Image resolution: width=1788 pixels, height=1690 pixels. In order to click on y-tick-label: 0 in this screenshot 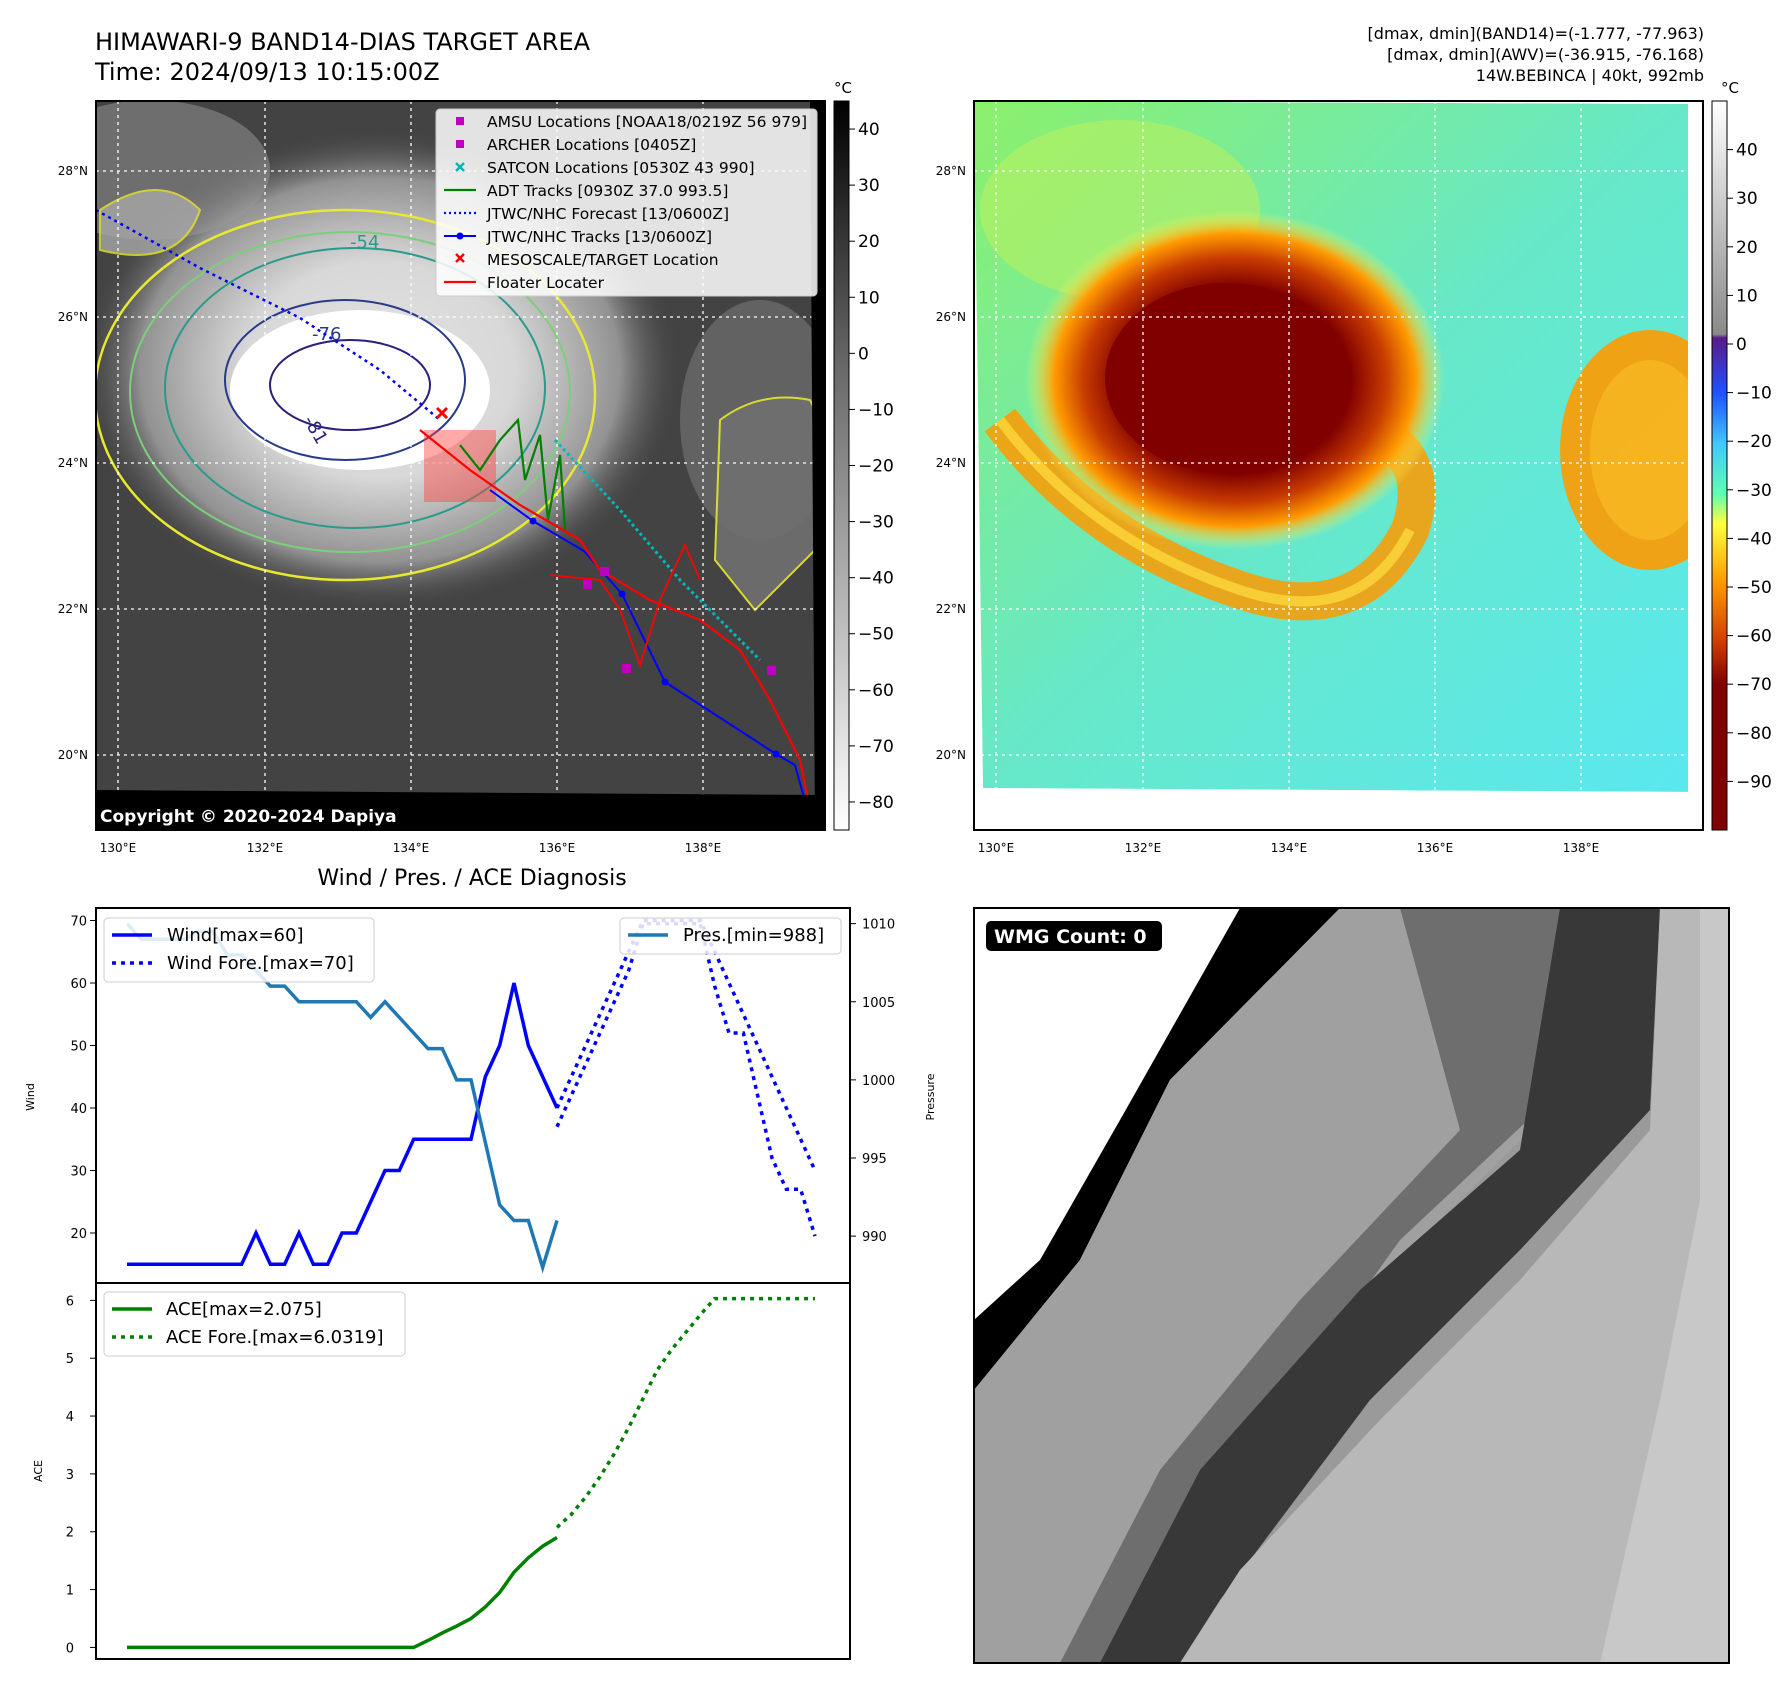, I will do `click(70, 1648)`.